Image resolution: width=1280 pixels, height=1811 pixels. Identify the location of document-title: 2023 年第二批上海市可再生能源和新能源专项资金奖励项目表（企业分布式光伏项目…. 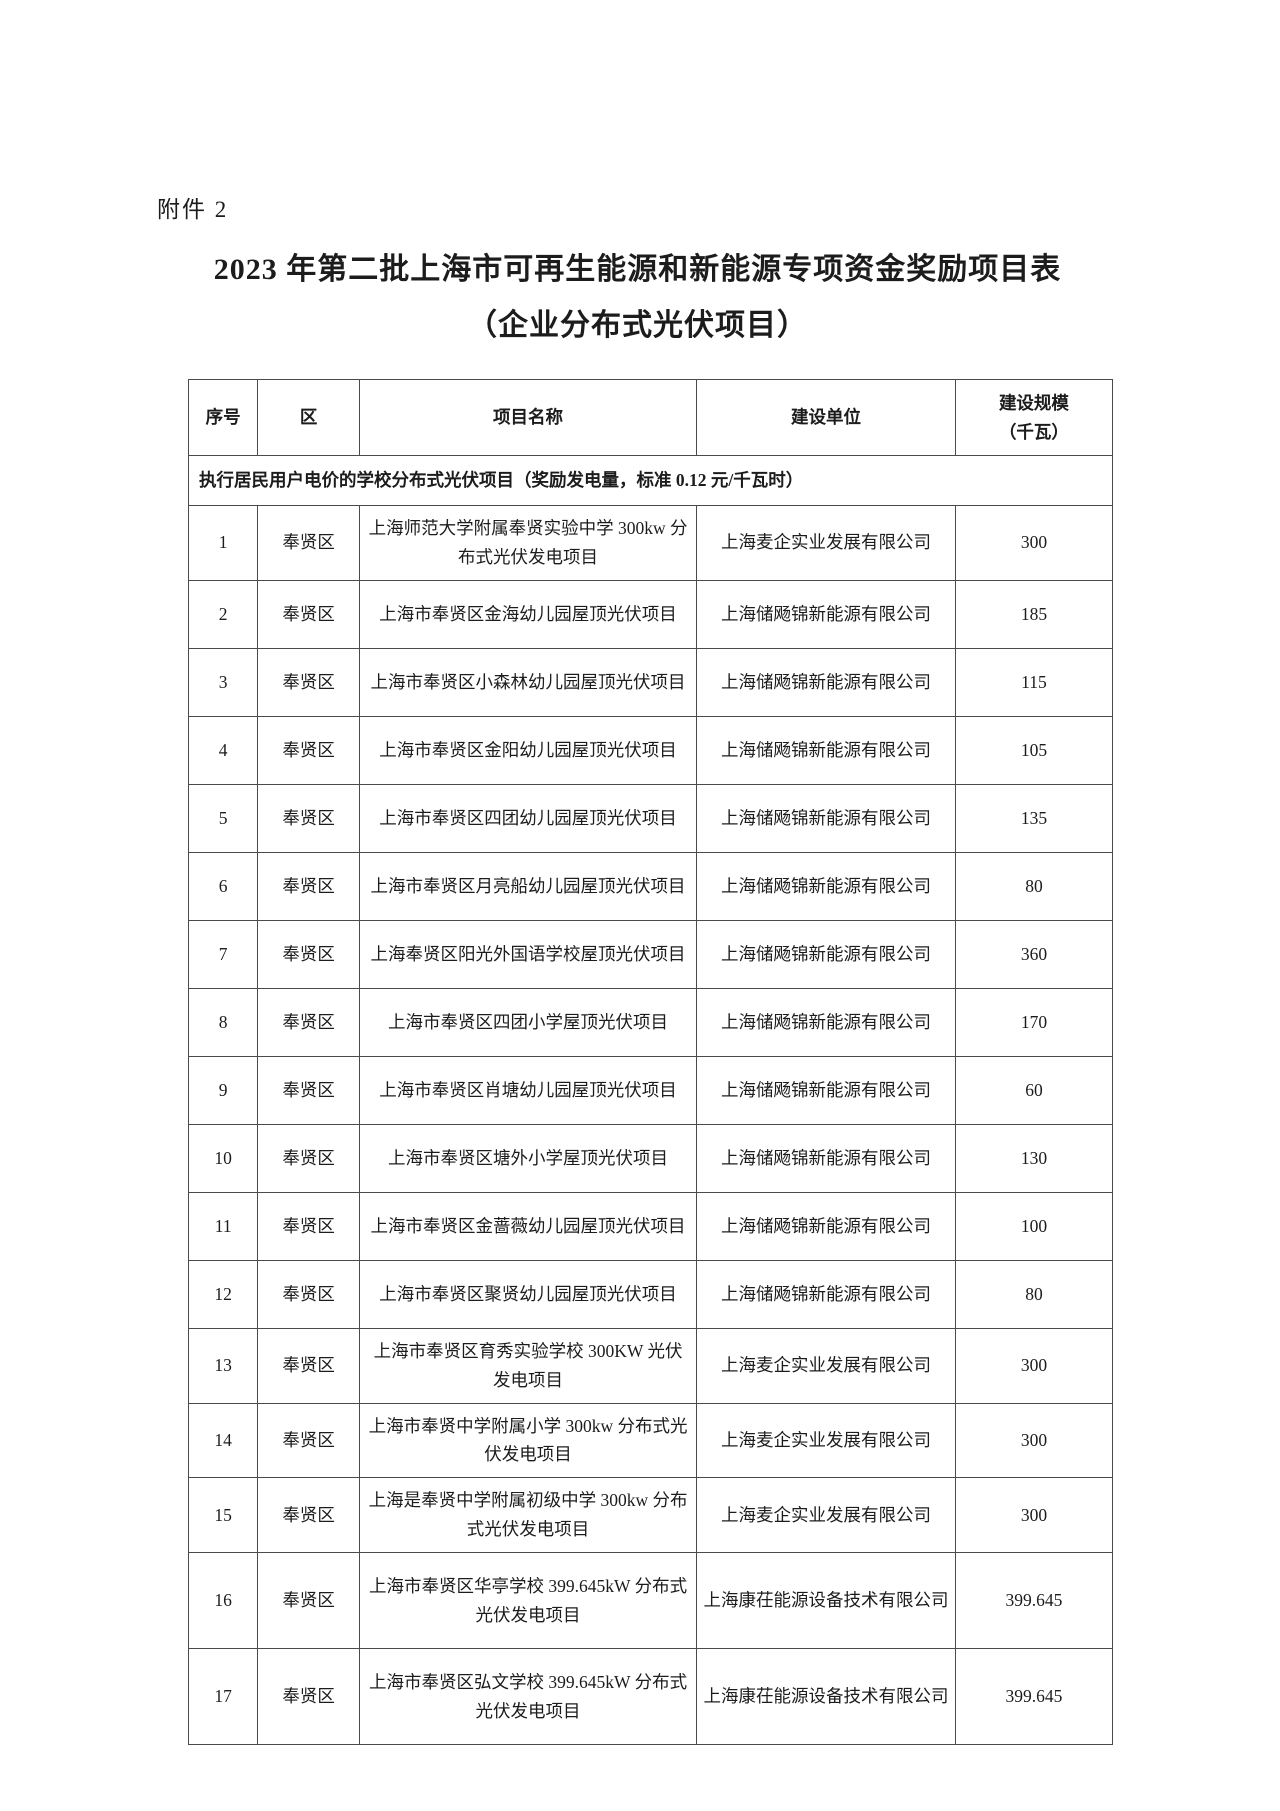
(637, 297).